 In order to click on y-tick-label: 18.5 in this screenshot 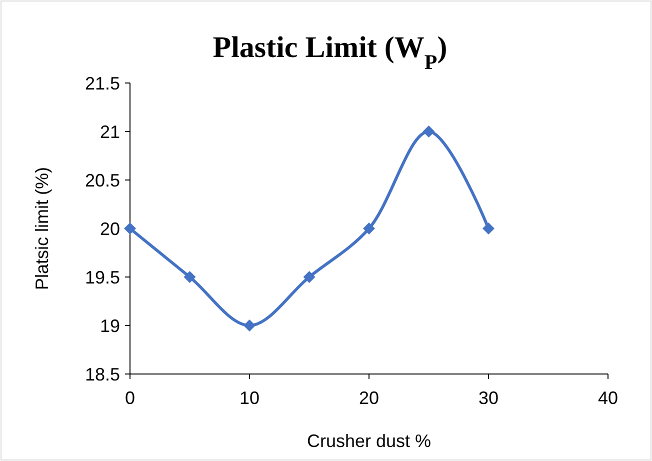, I will do `click(102, 374)`.